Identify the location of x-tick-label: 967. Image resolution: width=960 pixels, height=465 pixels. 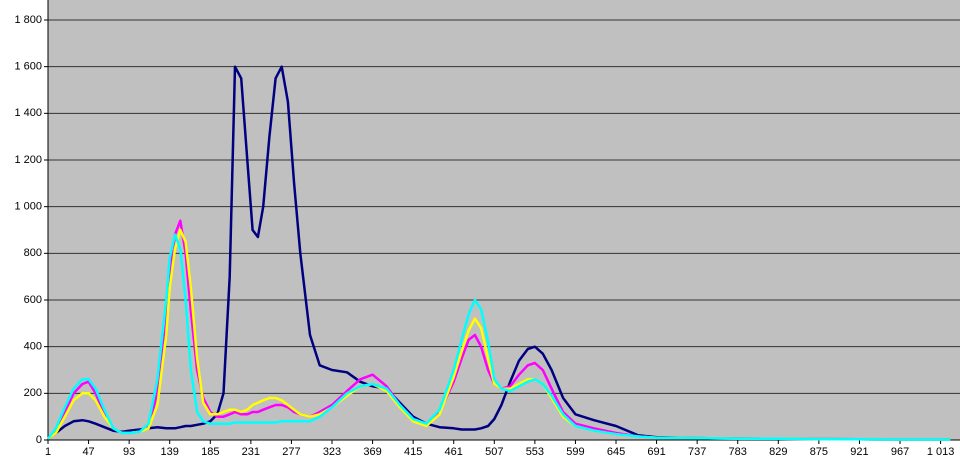
(900, 452).